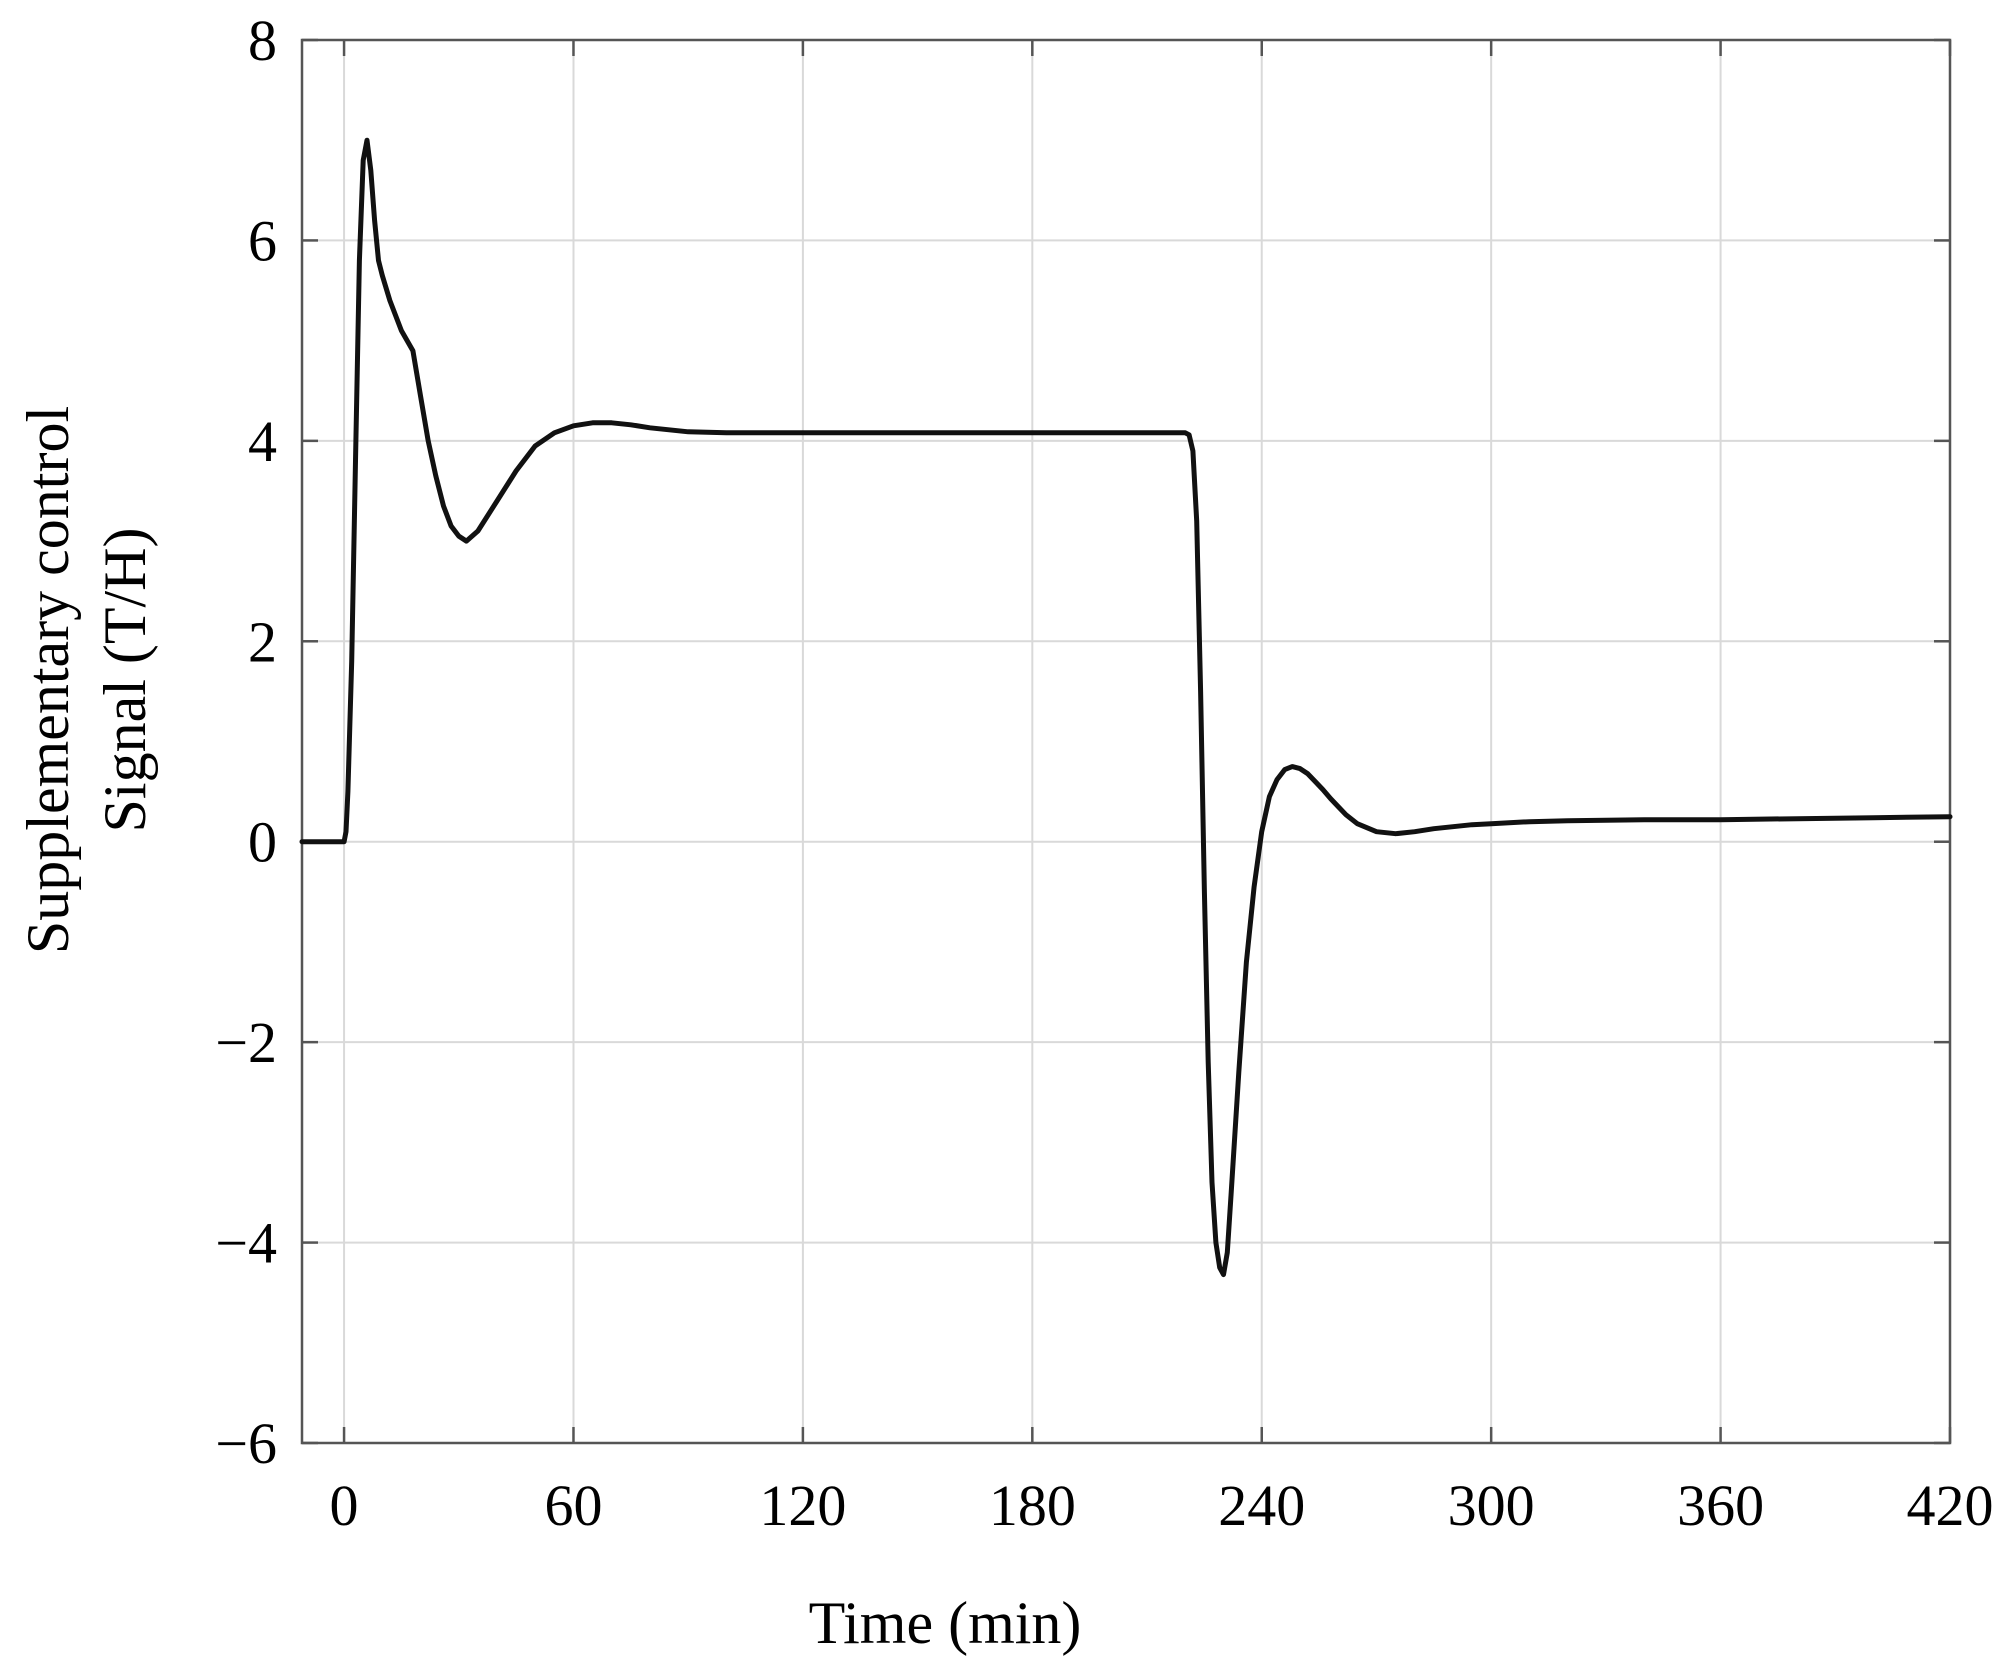  Describe the element at coordinates (246, 1443) in the screenshot. I see `y-tick-label: −6` at that location.